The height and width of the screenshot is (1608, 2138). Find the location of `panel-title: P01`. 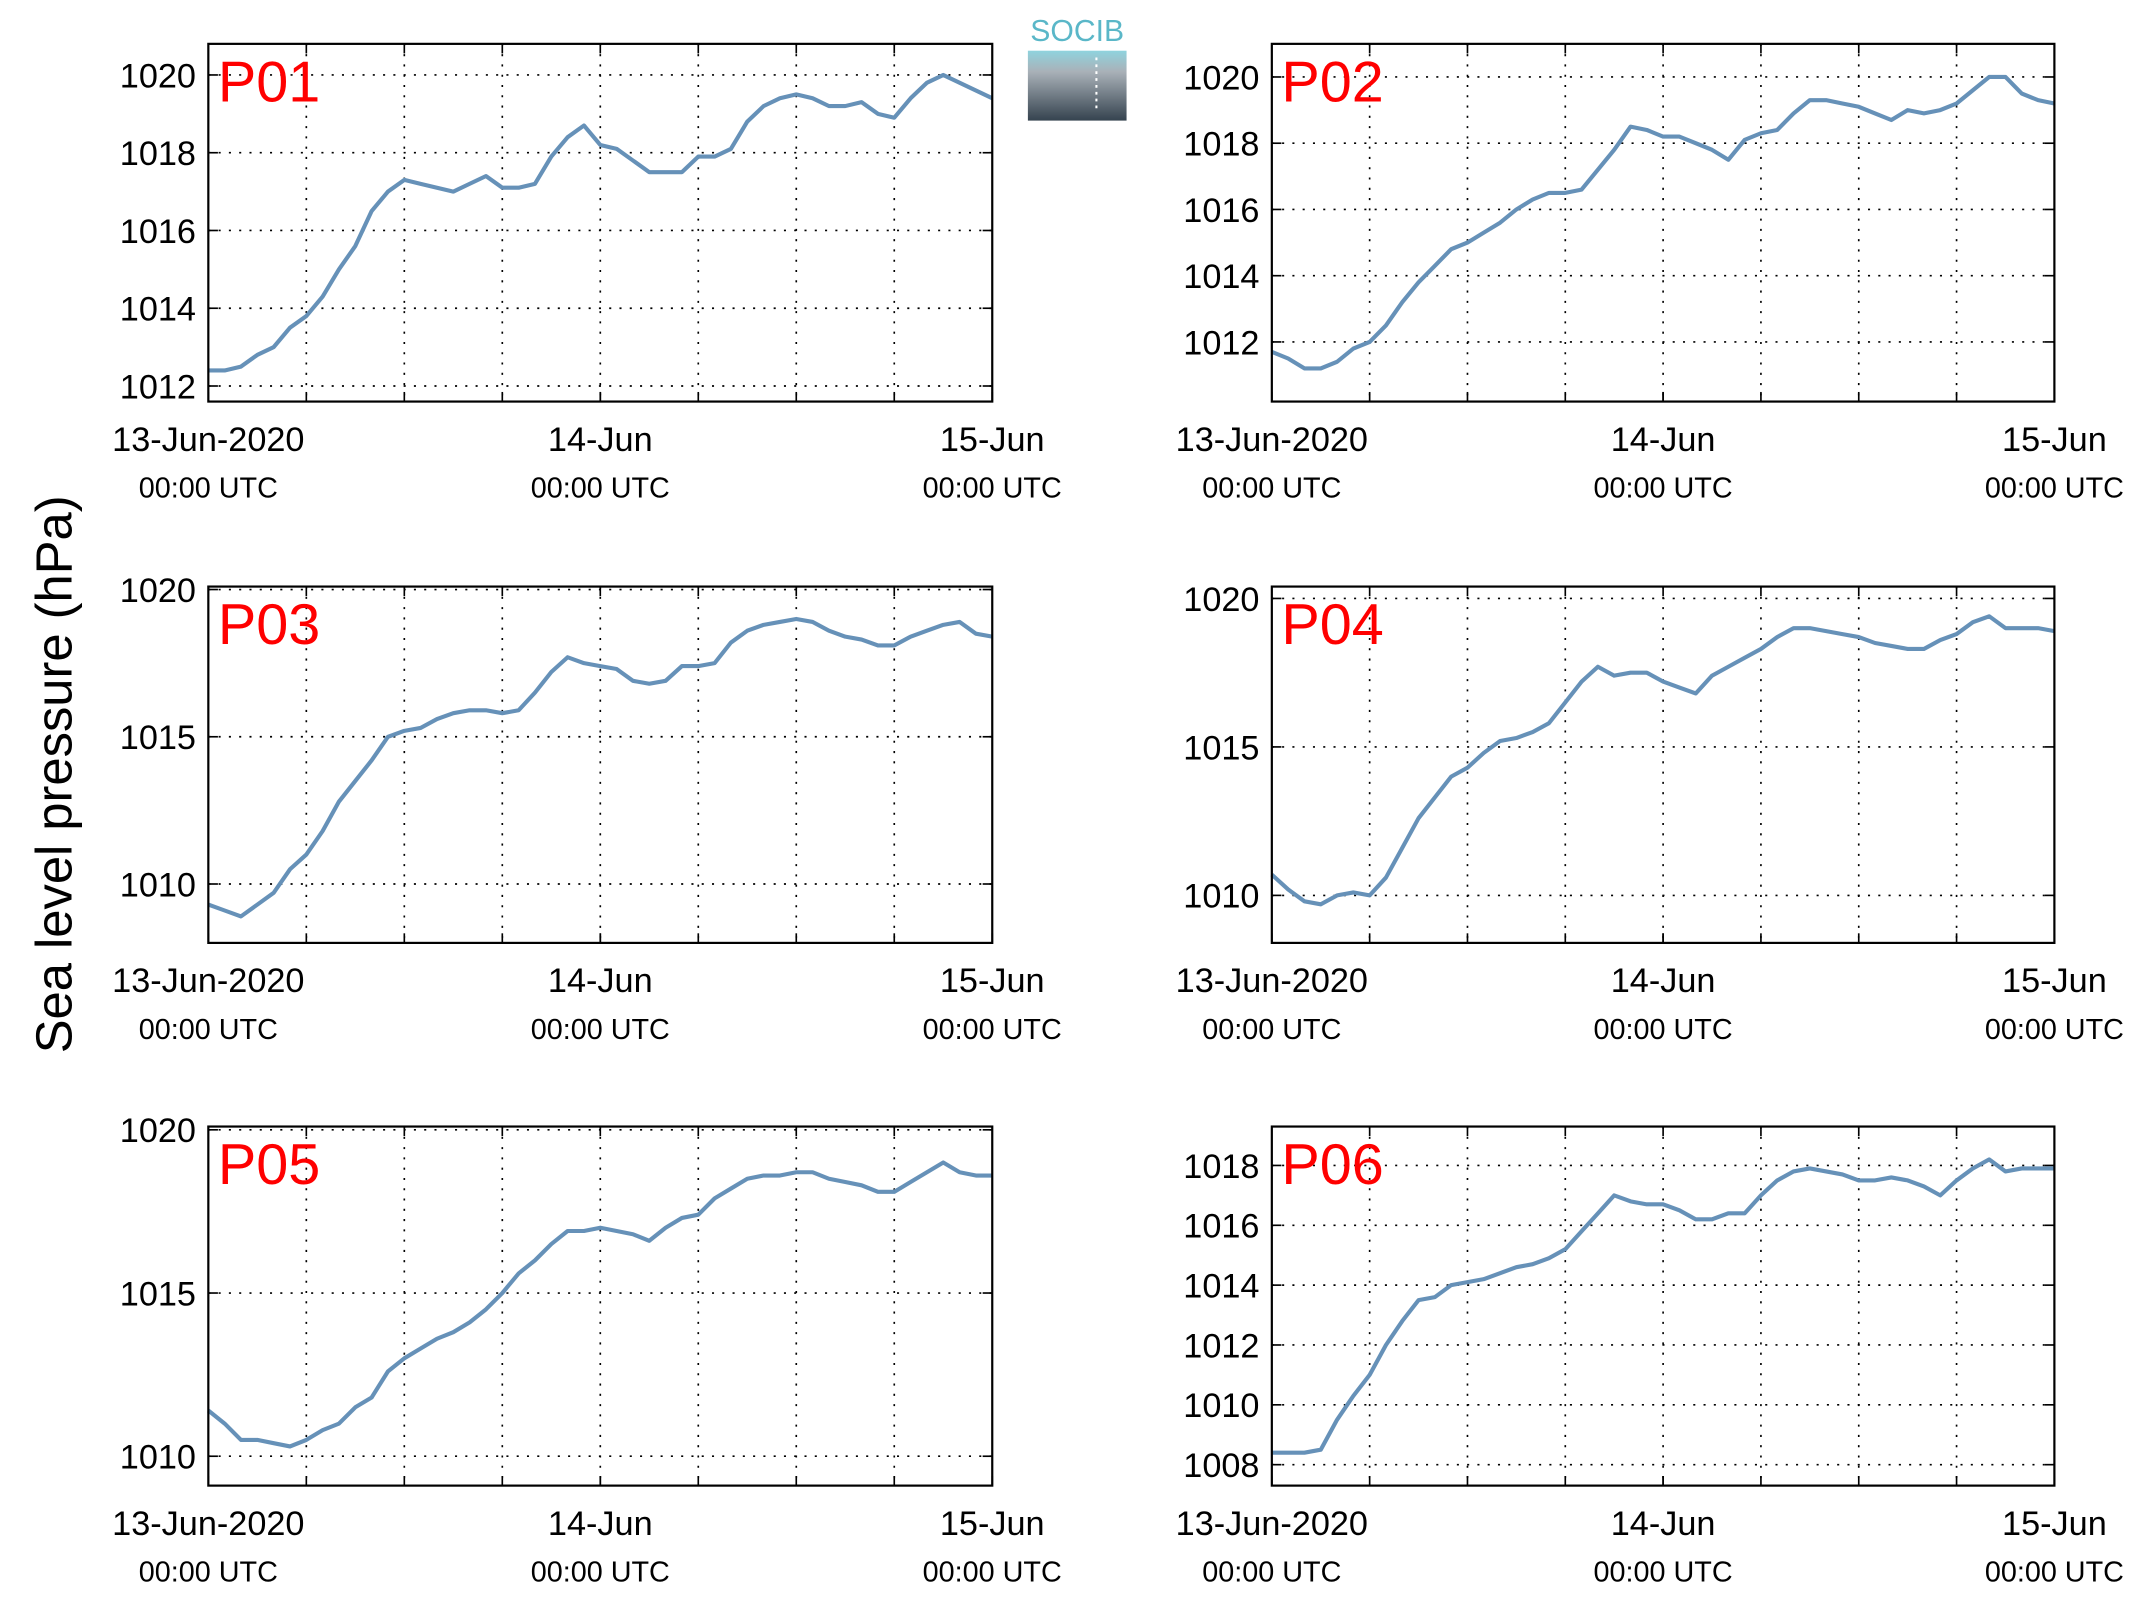

panel-title: P01 is located at coordinates (269, 82).